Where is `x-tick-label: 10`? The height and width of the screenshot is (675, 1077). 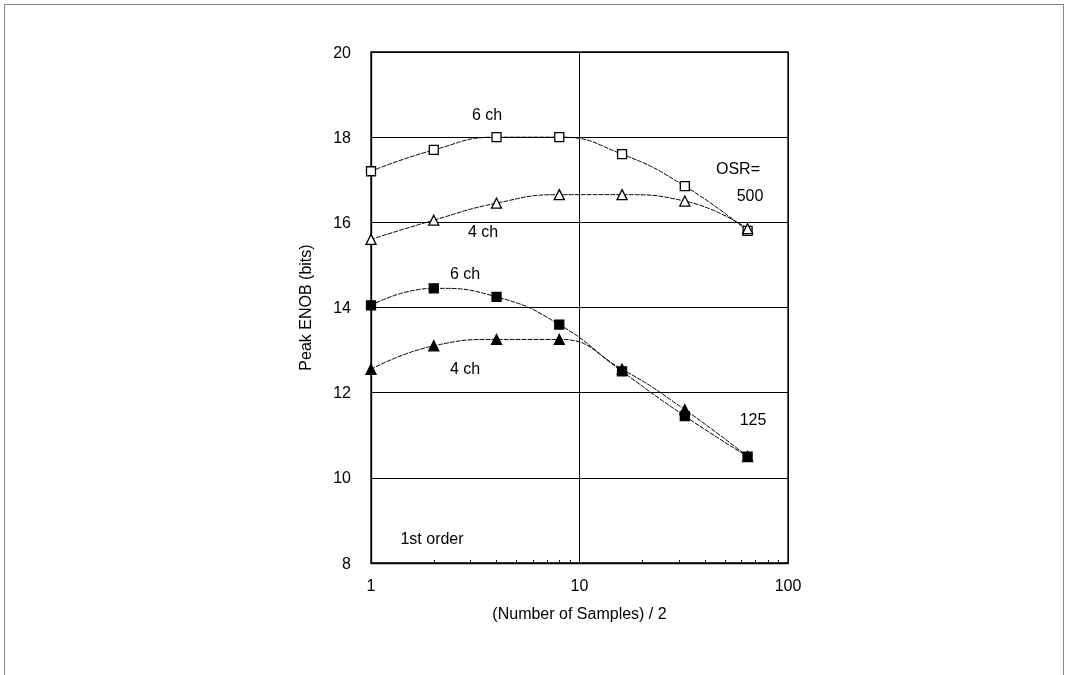
x-tick-label: 10 is located at coordinates (579, 585).